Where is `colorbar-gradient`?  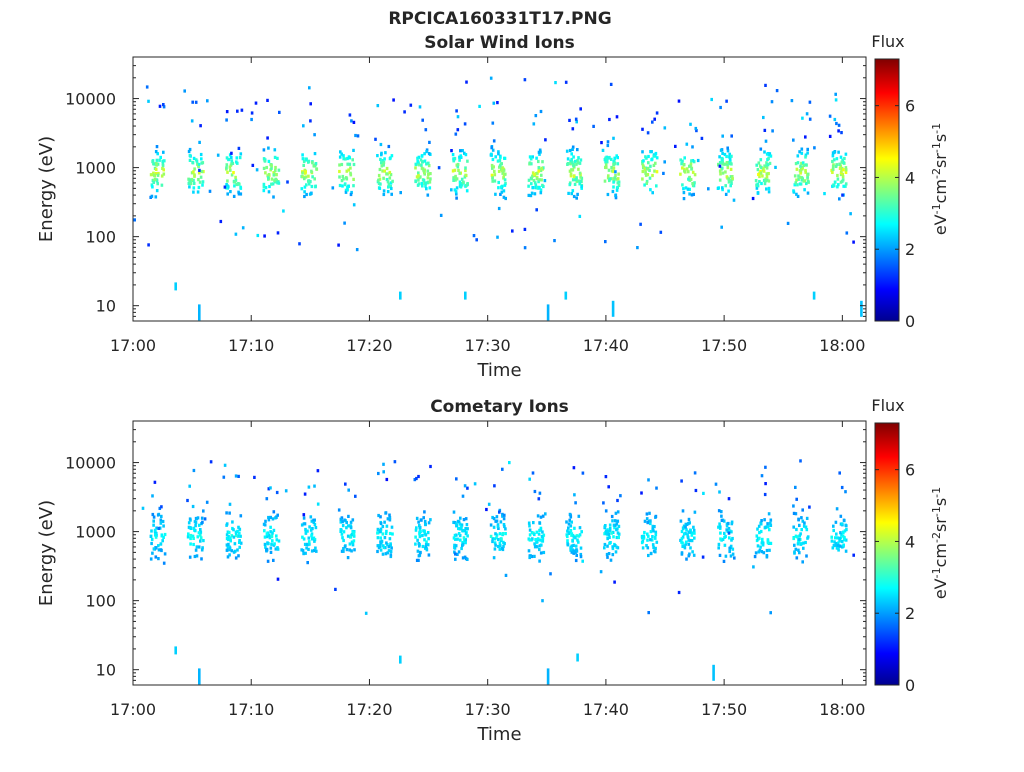 colorbar-gradient is located at coordinates (887, 190).